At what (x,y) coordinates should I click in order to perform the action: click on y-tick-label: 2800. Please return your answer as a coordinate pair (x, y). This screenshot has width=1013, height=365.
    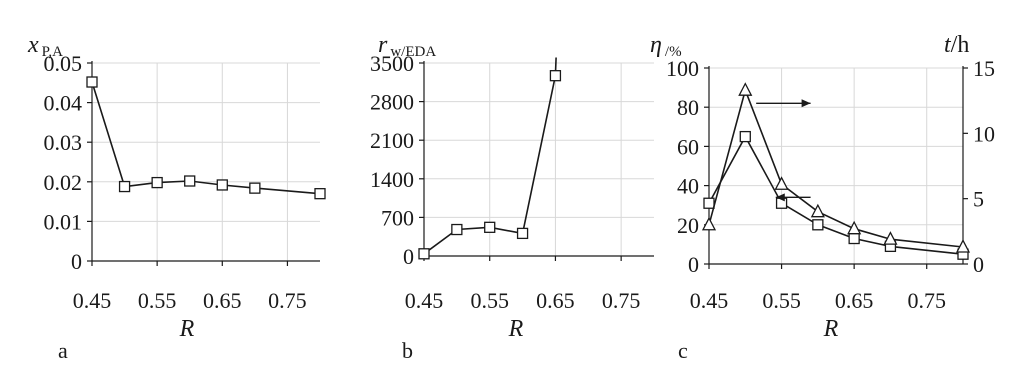
    Looking at the image, I should click on (392, 102).